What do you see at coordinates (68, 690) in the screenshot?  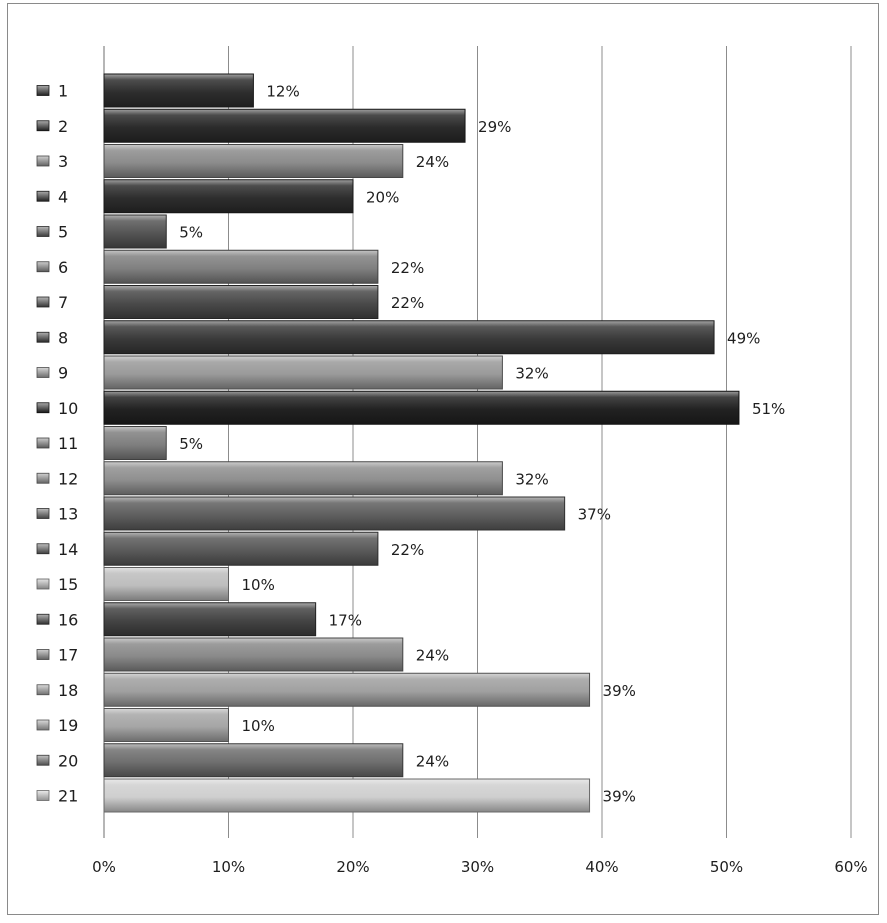 I see `legend-label-18: 18` at bounding box center [68, 690].